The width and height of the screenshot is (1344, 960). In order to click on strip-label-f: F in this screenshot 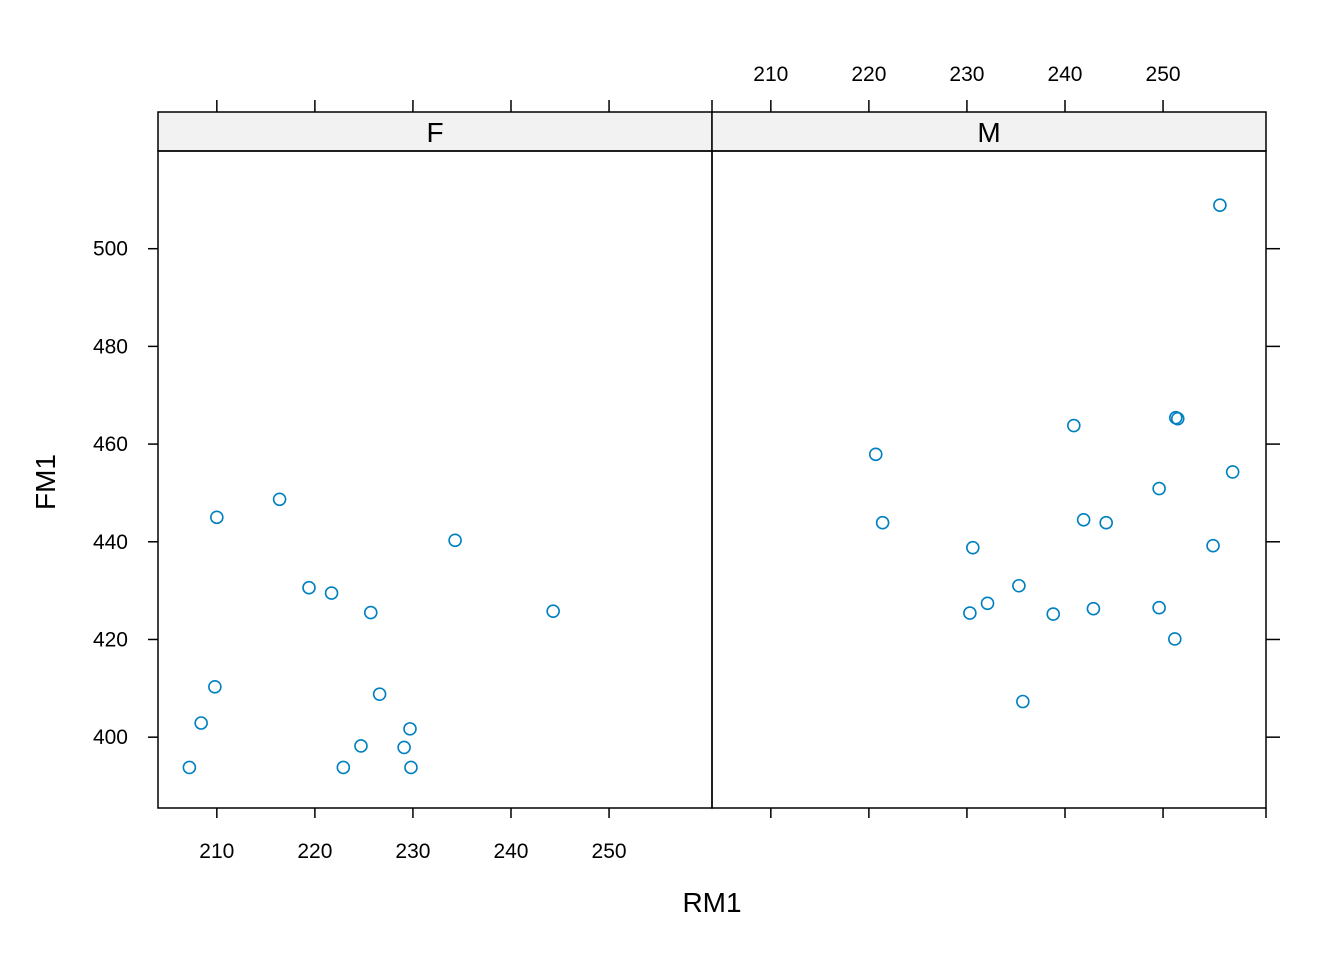, I will do `click(434, 132)`.